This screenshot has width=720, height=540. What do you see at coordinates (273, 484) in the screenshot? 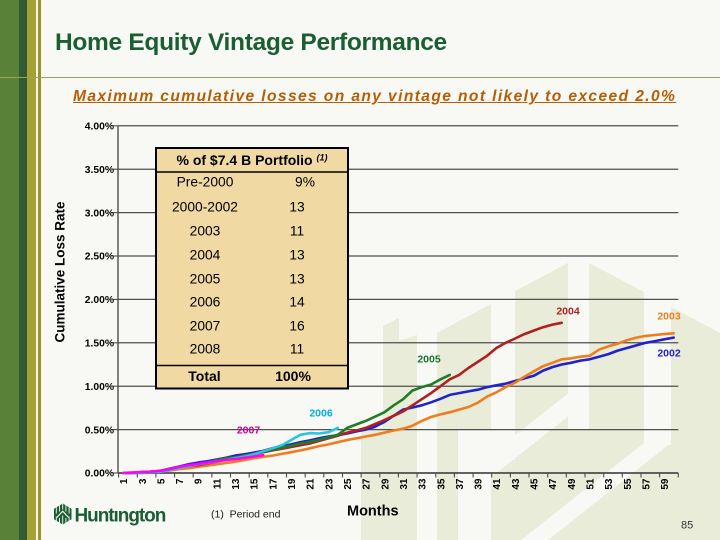
I see `svg-text: 17` at bounding box center [273, 484].